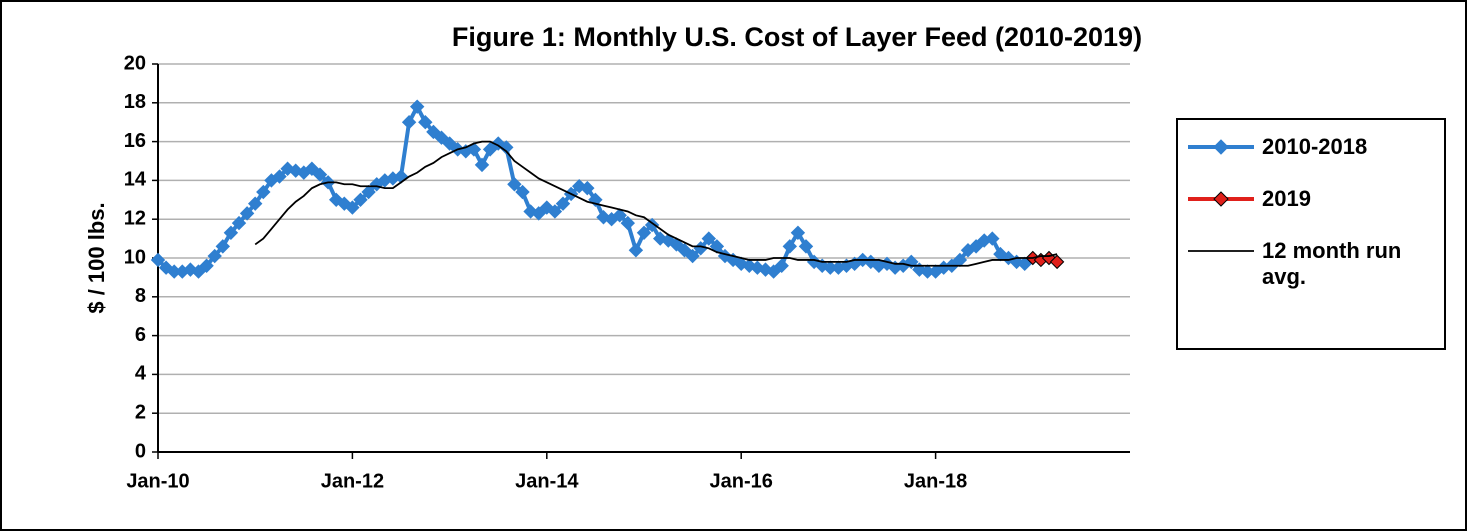 Image resolution: width=1467 pixels, height=531 pixels. What do you see at coordinates (1315, 199) in the screenshot?
I see `legend-entry: 2019` at bounding box center [1315, 199].